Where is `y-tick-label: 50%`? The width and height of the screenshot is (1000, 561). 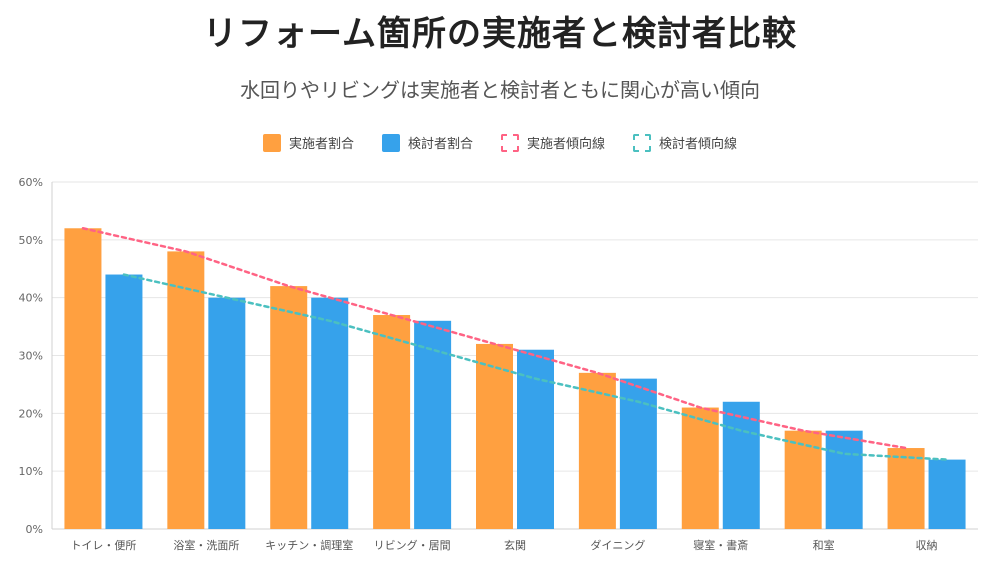 y-tick-label: 50% is located at coordinates (31, 240).